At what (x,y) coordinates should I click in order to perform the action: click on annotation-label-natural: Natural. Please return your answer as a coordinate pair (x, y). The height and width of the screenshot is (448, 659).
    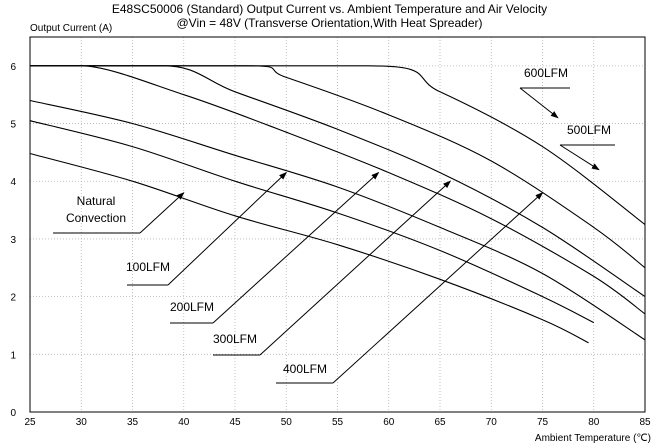
    Looking at the image, I should click on (96, 201).